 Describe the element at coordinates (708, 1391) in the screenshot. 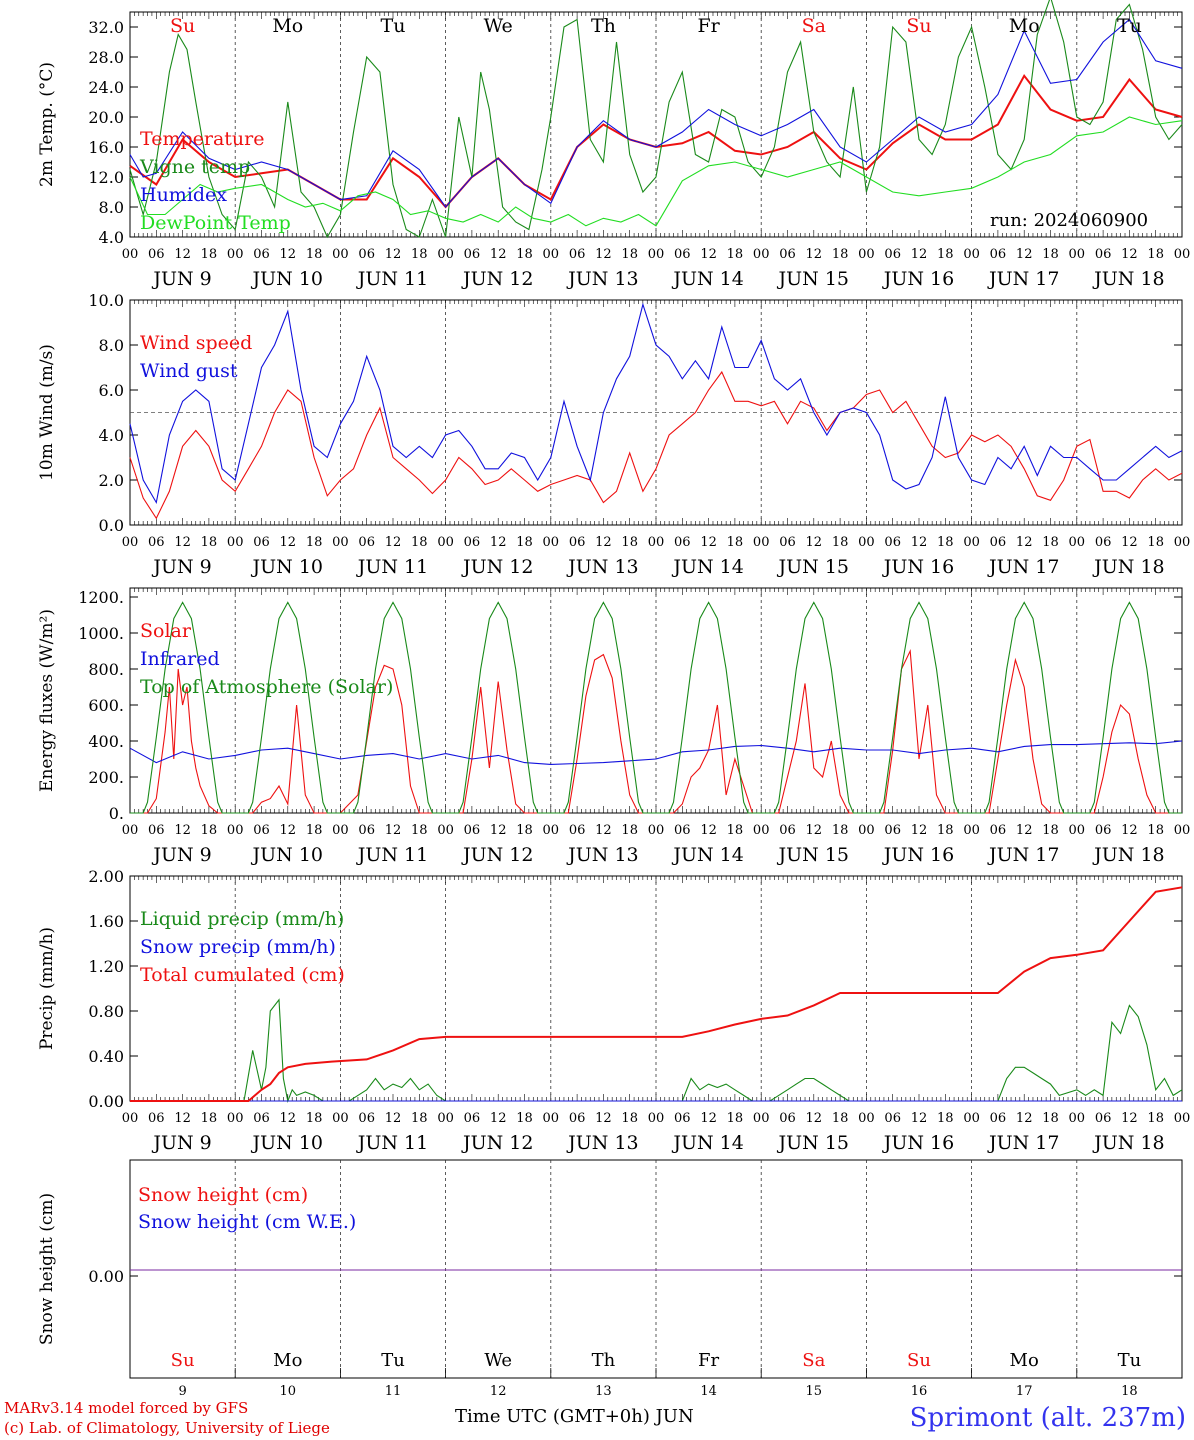

I see `day-number-label: 14` at that location.